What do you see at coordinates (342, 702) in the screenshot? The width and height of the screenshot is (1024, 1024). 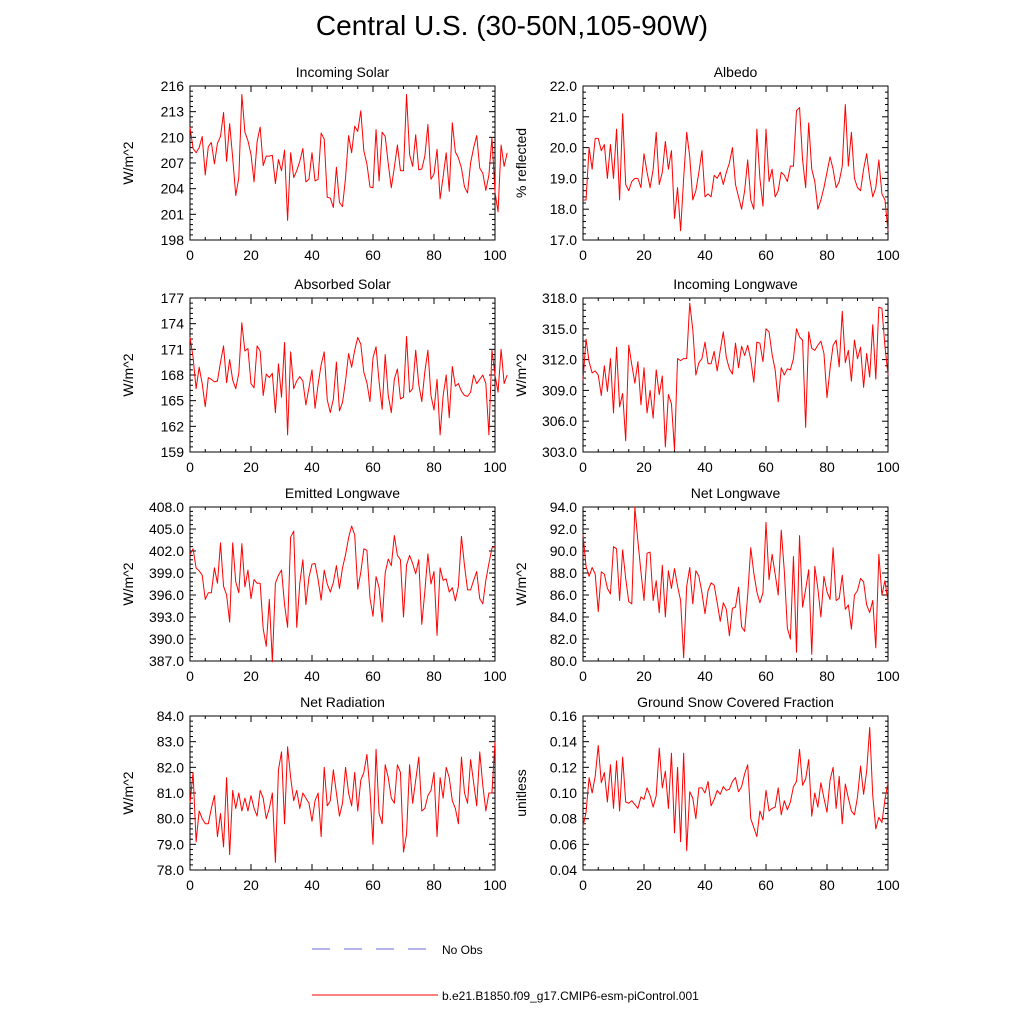 I see `panel-title: Net Radiation` at bounding box center [342, 702].